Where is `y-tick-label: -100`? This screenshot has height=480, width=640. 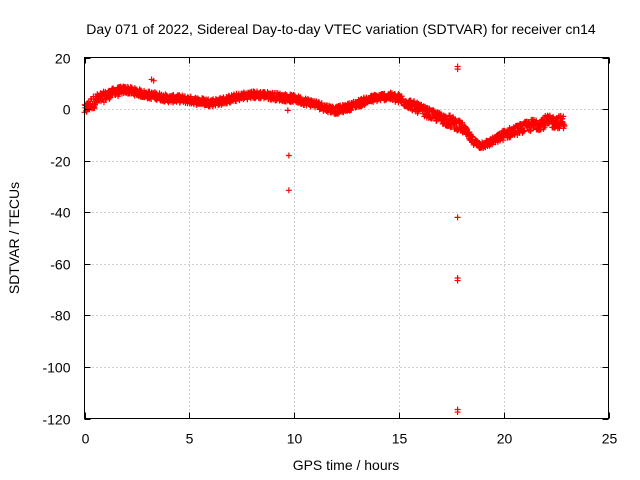 y-tick-label: -100 is located at coordinates (56, 368).